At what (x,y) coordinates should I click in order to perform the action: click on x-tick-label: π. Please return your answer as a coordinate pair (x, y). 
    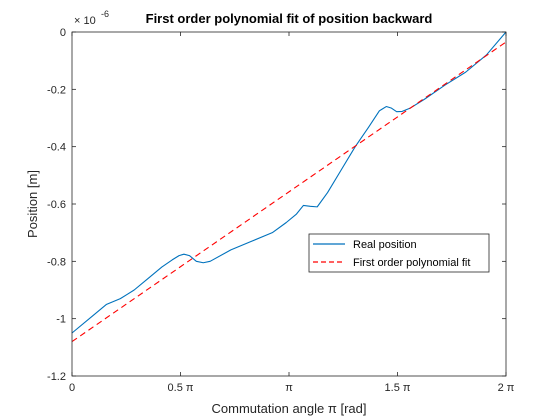
    Looking at the image, I should click on (289, 388).